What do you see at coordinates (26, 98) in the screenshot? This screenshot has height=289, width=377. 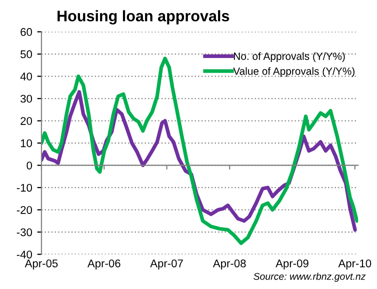 I see `y-tick-label: 30` at bounding box center [26, 98].